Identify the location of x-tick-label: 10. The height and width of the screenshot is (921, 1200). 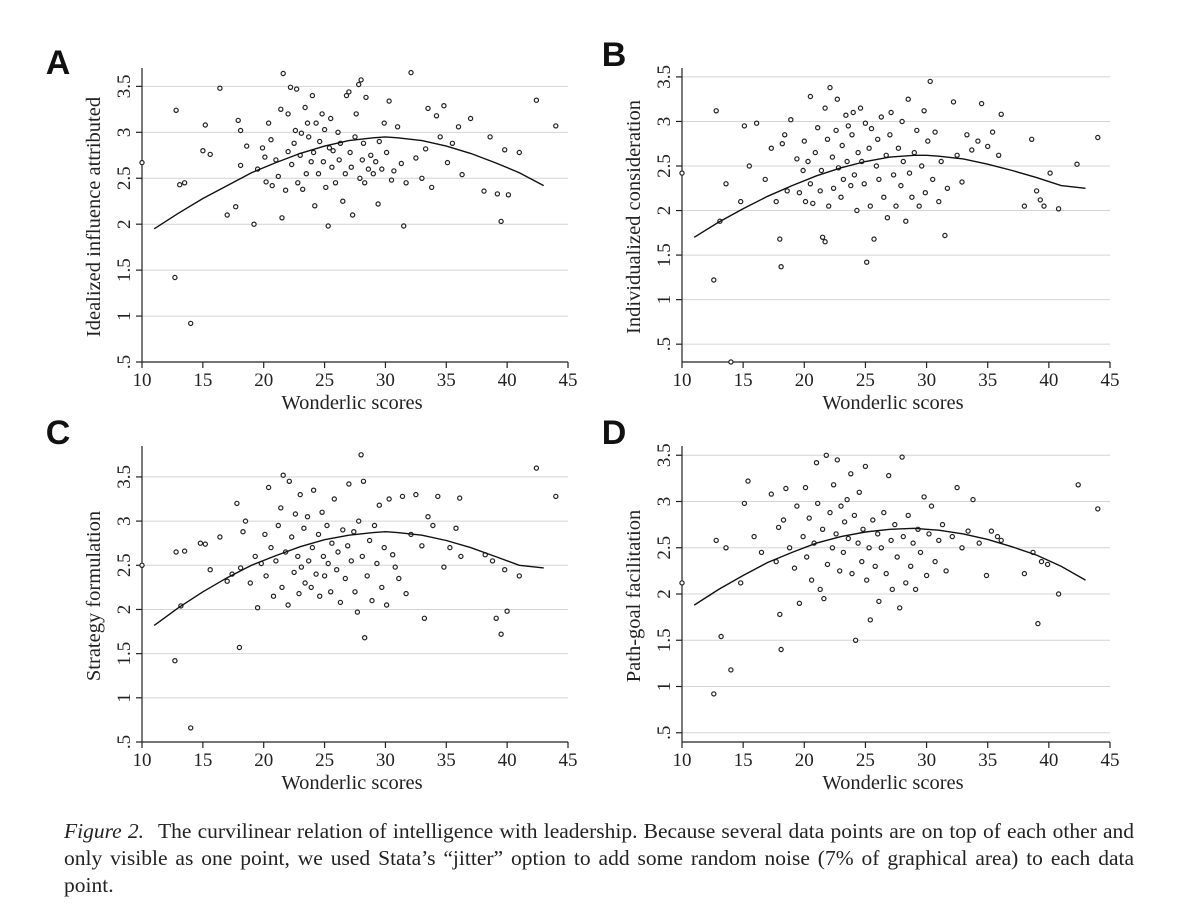
(682, 760).